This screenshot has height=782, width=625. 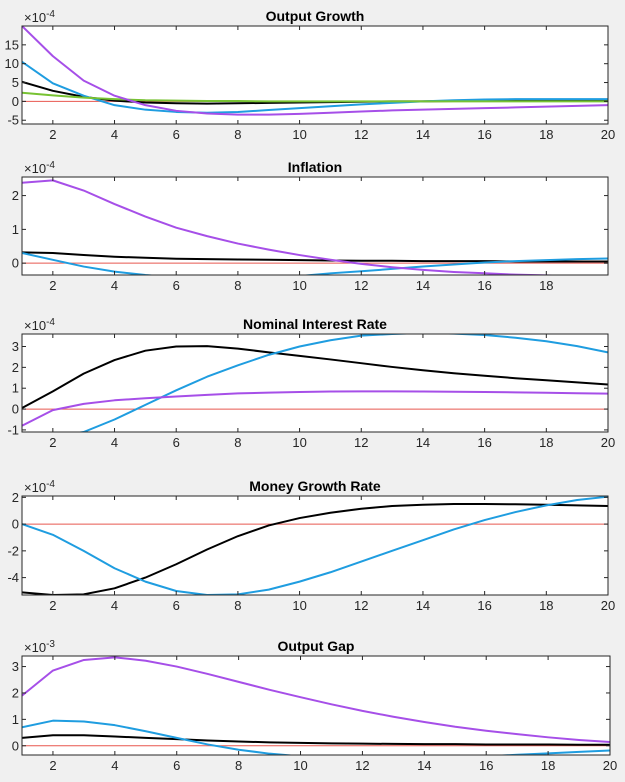 What do you see at coordinates (13, 550) in the screenshot?
I see `y-tick-label: -2` at bounding box center [13, 550].